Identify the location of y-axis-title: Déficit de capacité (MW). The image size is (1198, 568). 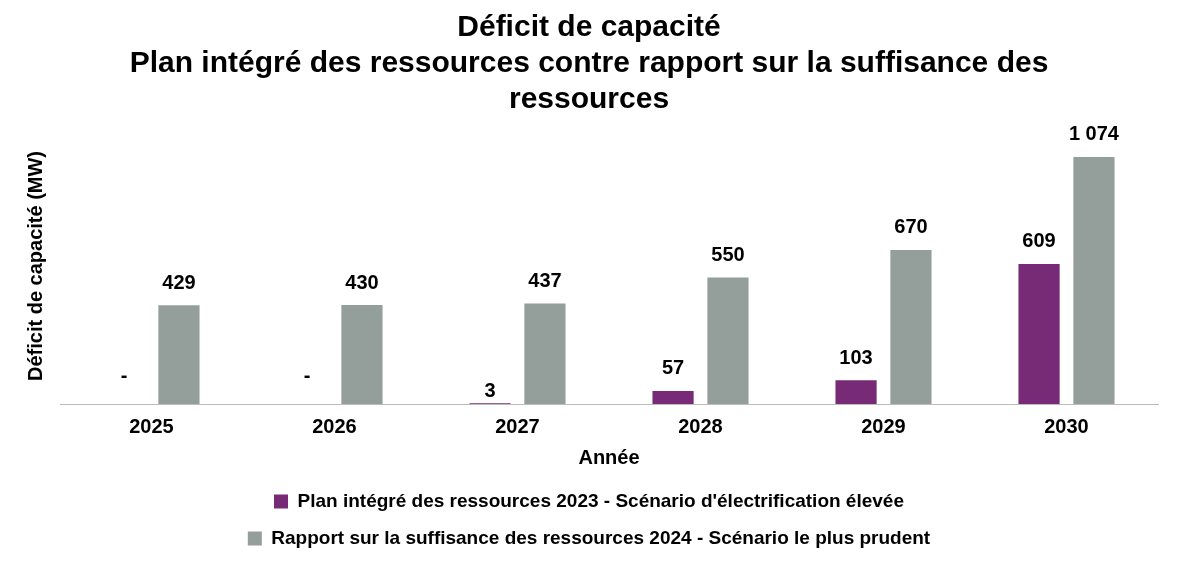
(34, 266).